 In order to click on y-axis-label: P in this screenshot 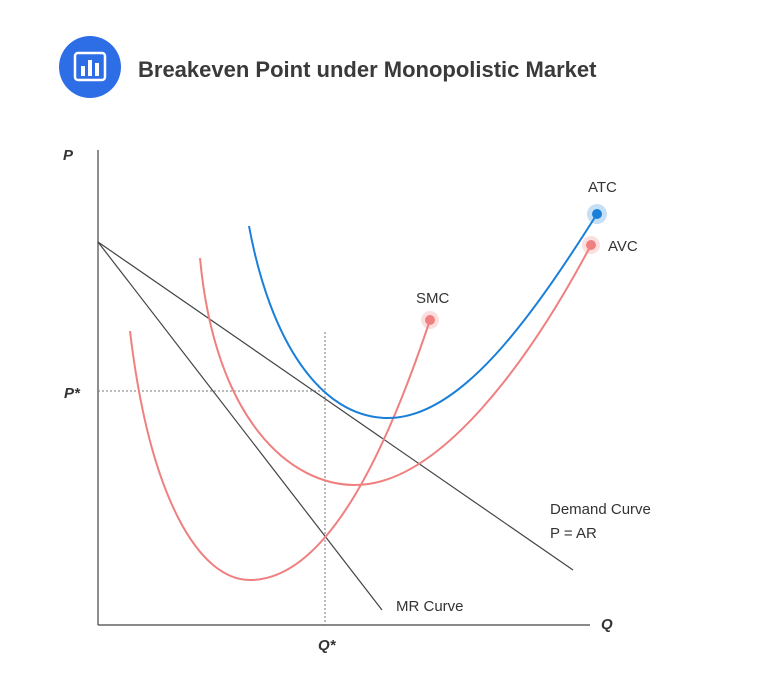, I will do `click(68, 155)`.